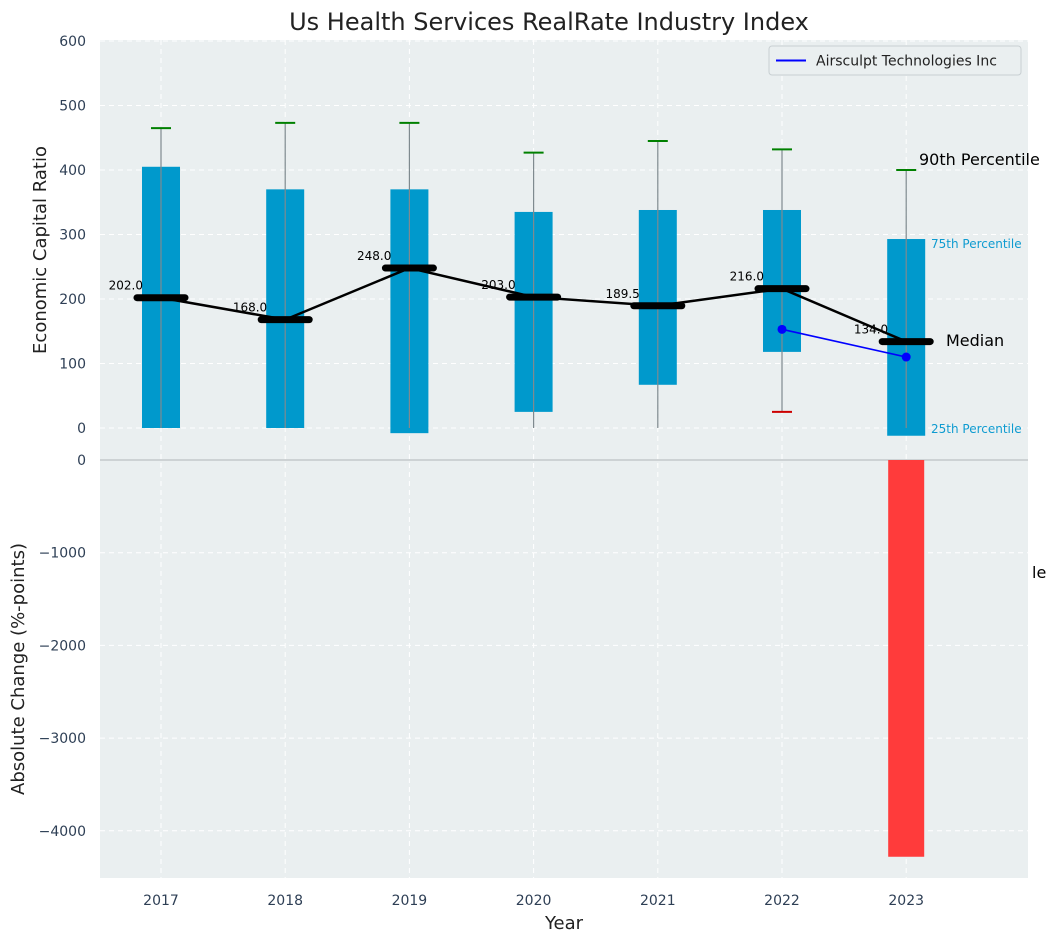 The height and width of the screenshot is (942, 1054). What do you see at coordinates (40, 250) in the screenshot?
I see `top-y-axis-label: Economic Capital Ratio` at bounding box center [40, 250].